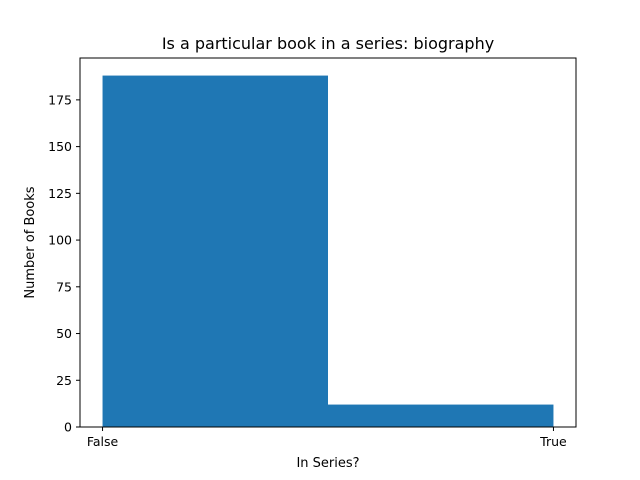 The width and height of the screenshot is (640, 480). What do you see at coordinates (60, 193) in the screenshot?
I see `y-tick-label: 125` at bounding box center [60, 193].